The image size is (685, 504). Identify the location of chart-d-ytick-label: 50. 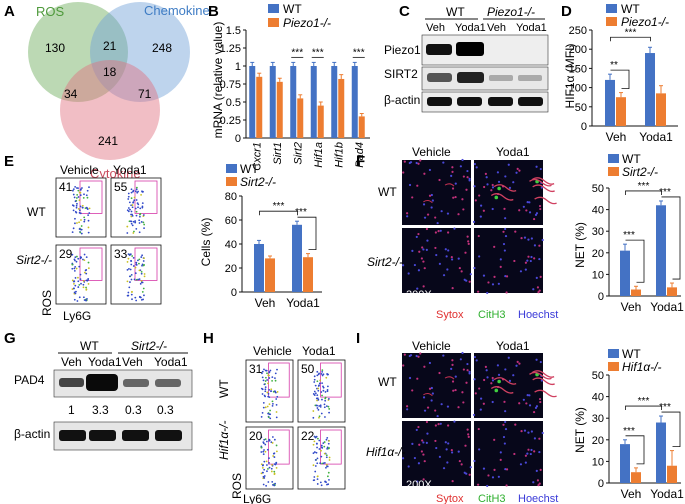
(581, 108).